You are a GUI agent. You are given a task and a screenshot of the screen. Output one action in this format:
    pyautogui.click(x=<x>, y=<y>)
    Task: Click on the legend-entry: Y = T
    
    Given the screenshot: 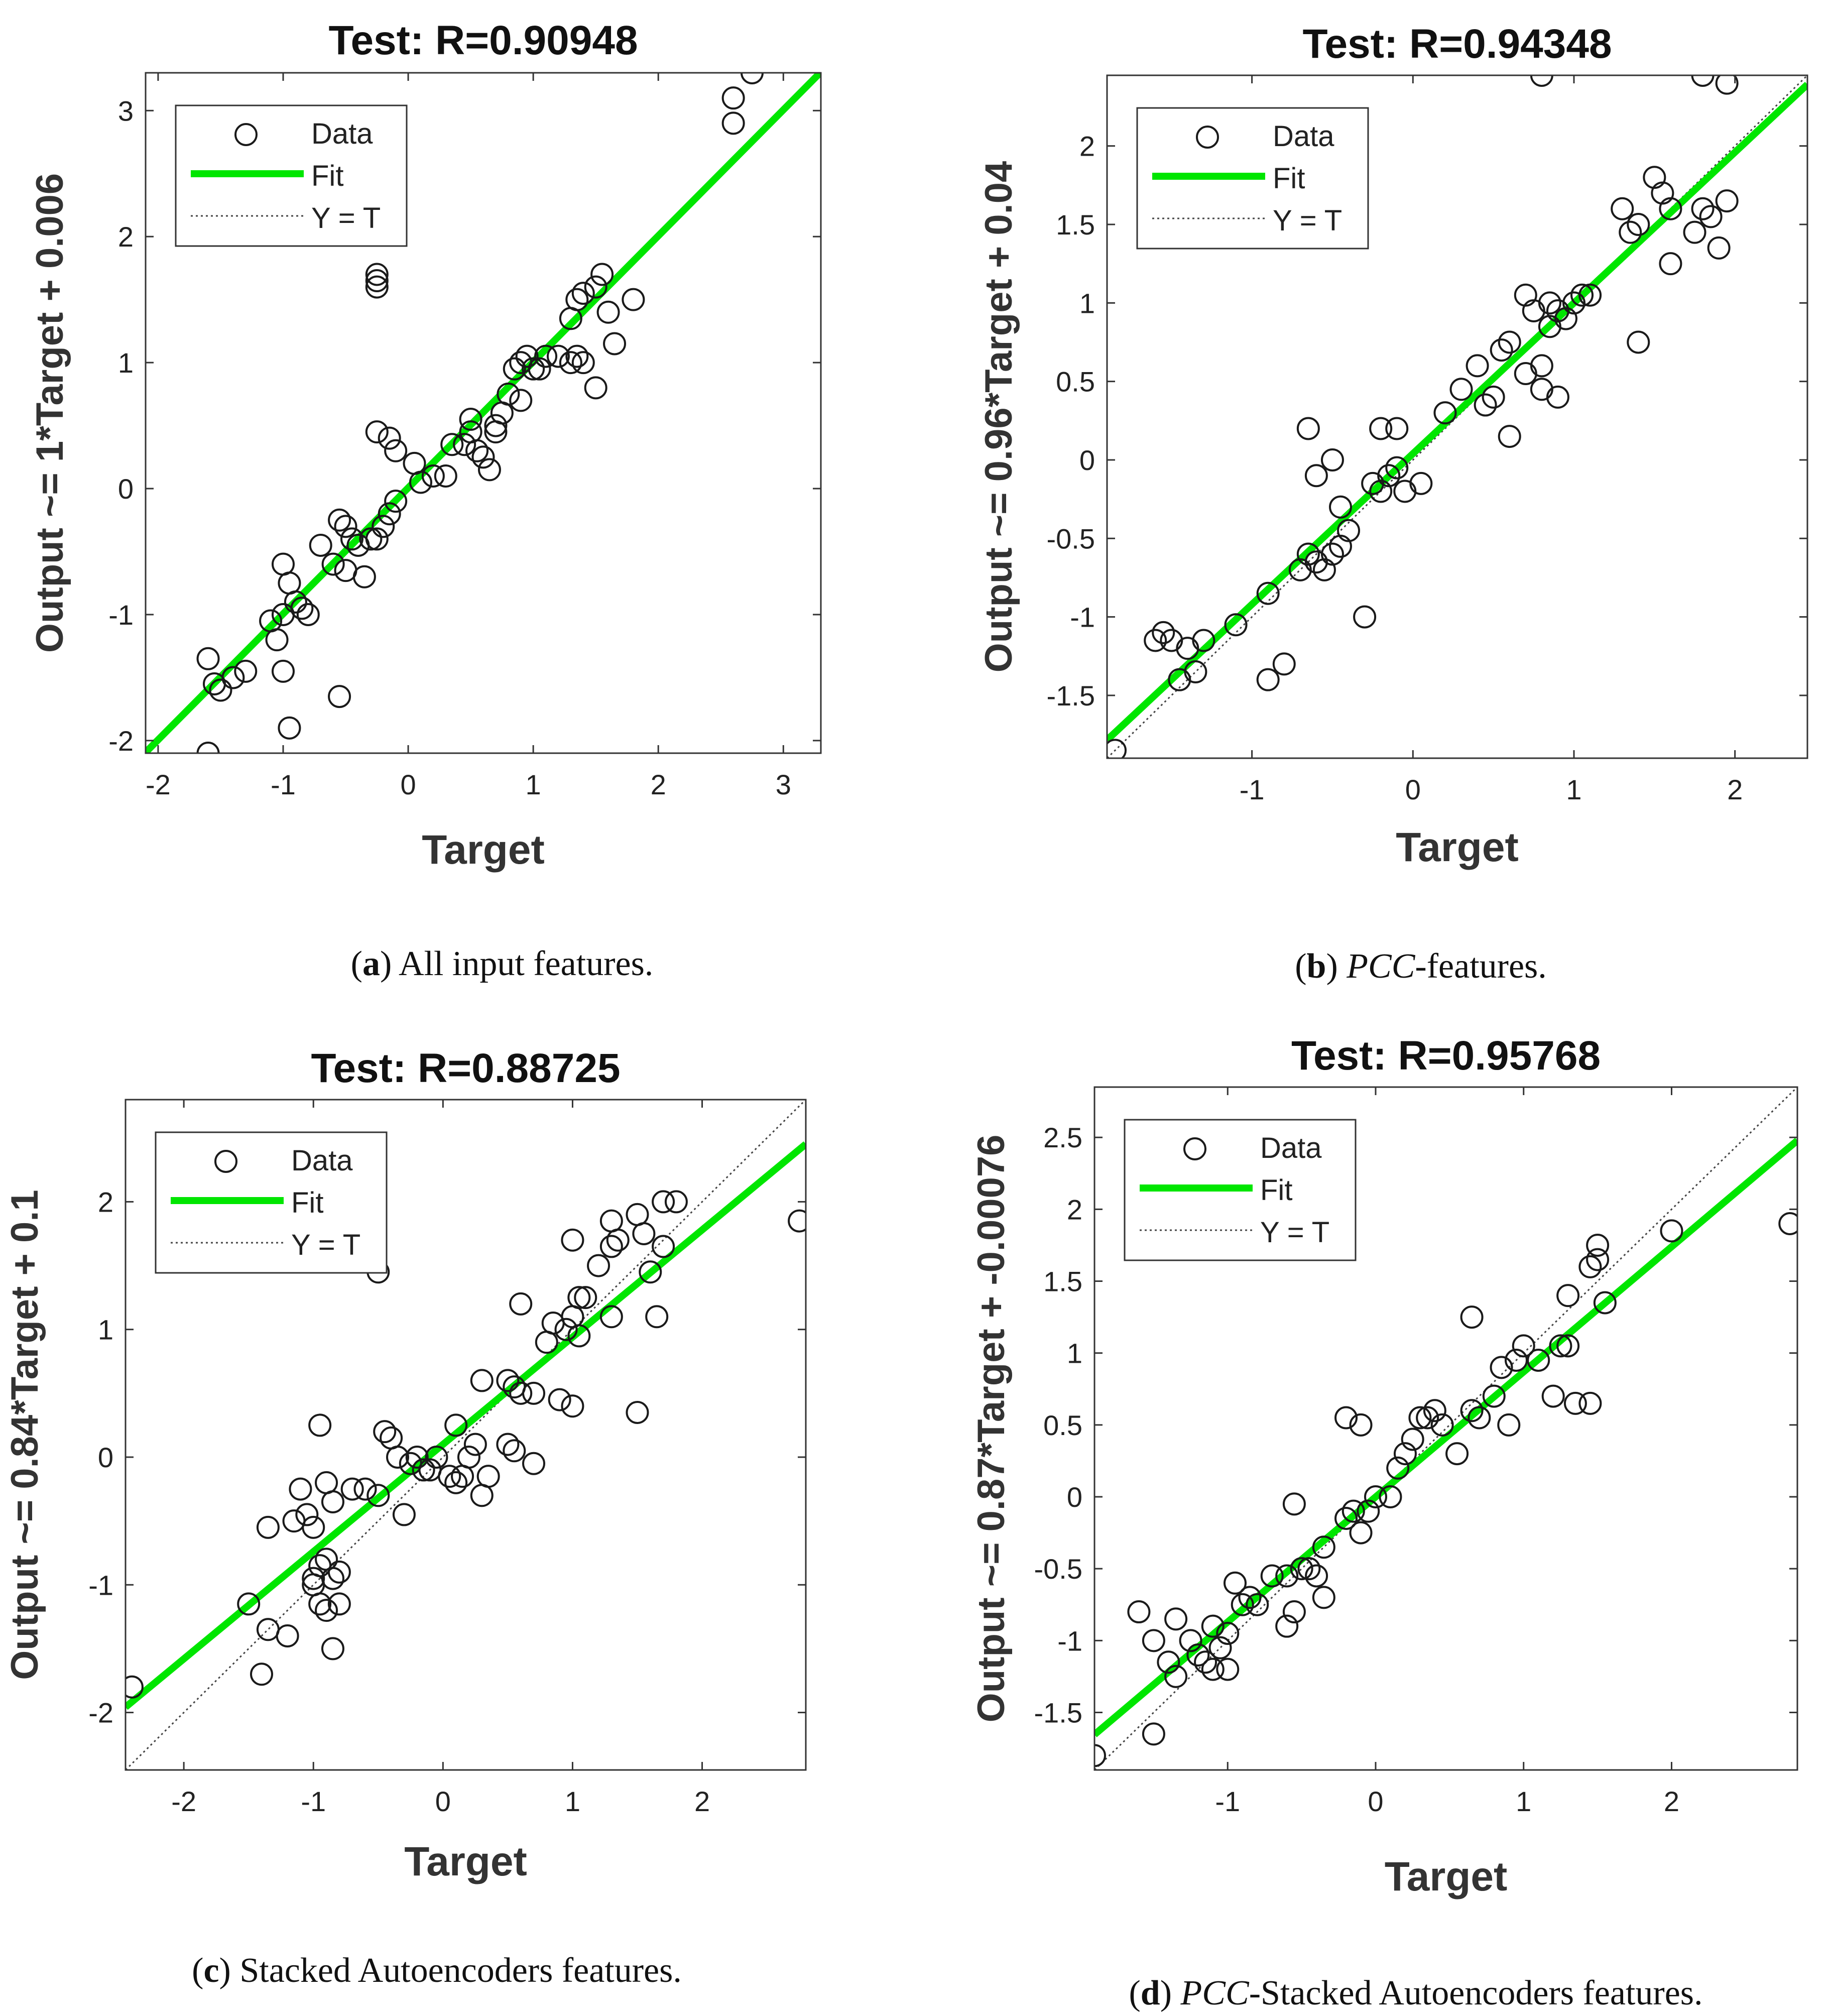 What is the action you would take?
    pyautogui.click(x=325, y=1245)
    